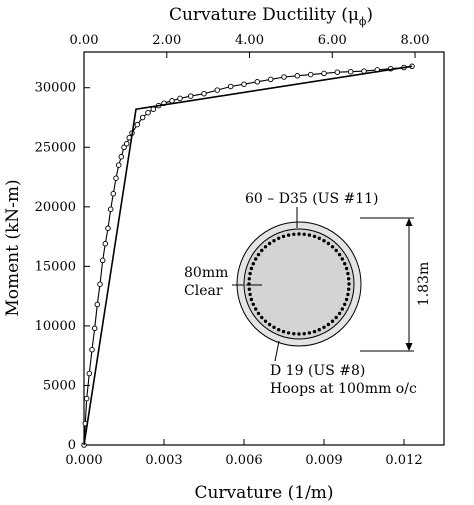  I want to click on top-axis-ticks: 0.00 2.00 4.00 6.00 8.00, so click(250, 45).